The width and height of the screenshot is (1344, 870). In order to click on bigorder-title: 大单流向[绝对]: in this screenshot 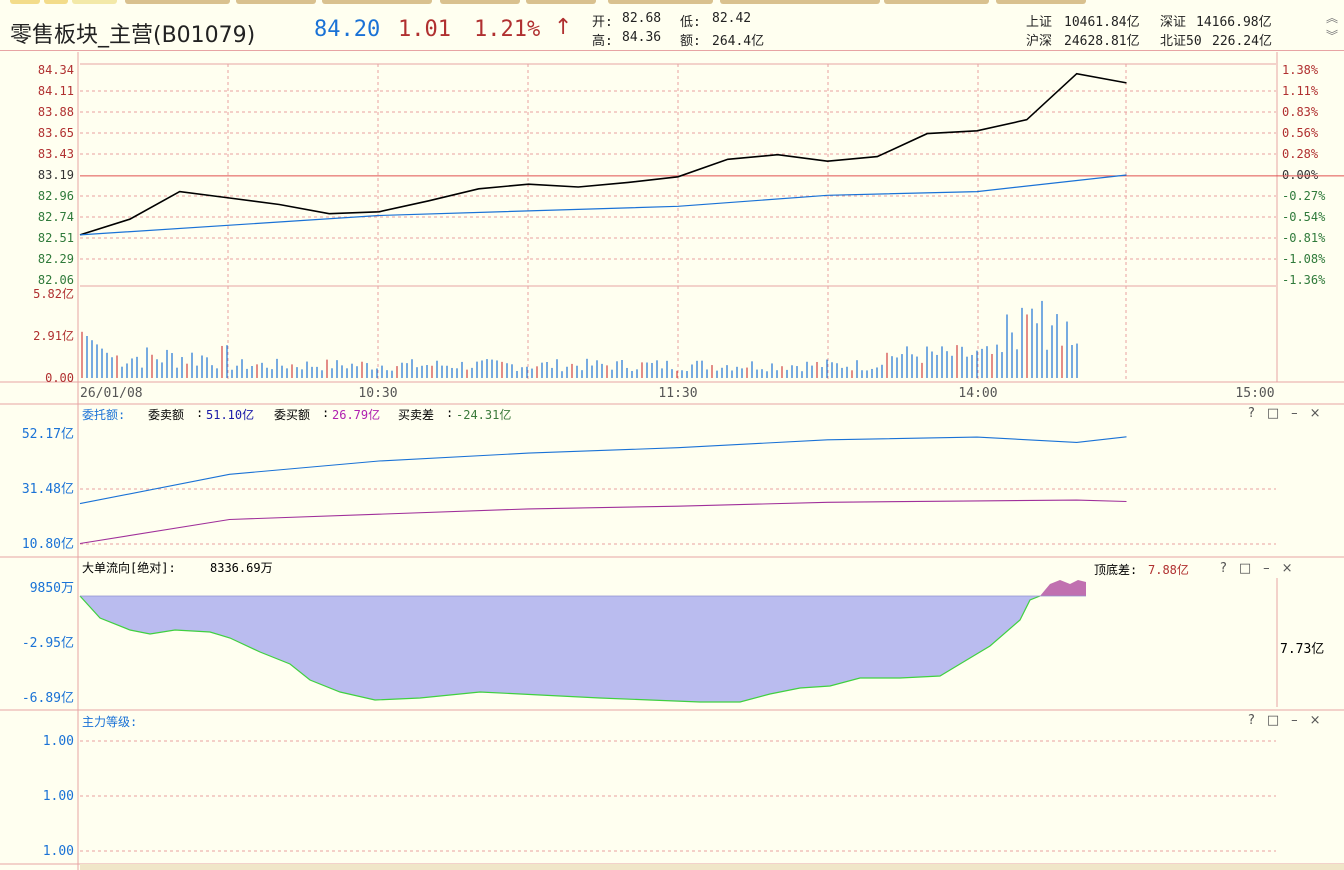, I will do `click(129, 568)`.